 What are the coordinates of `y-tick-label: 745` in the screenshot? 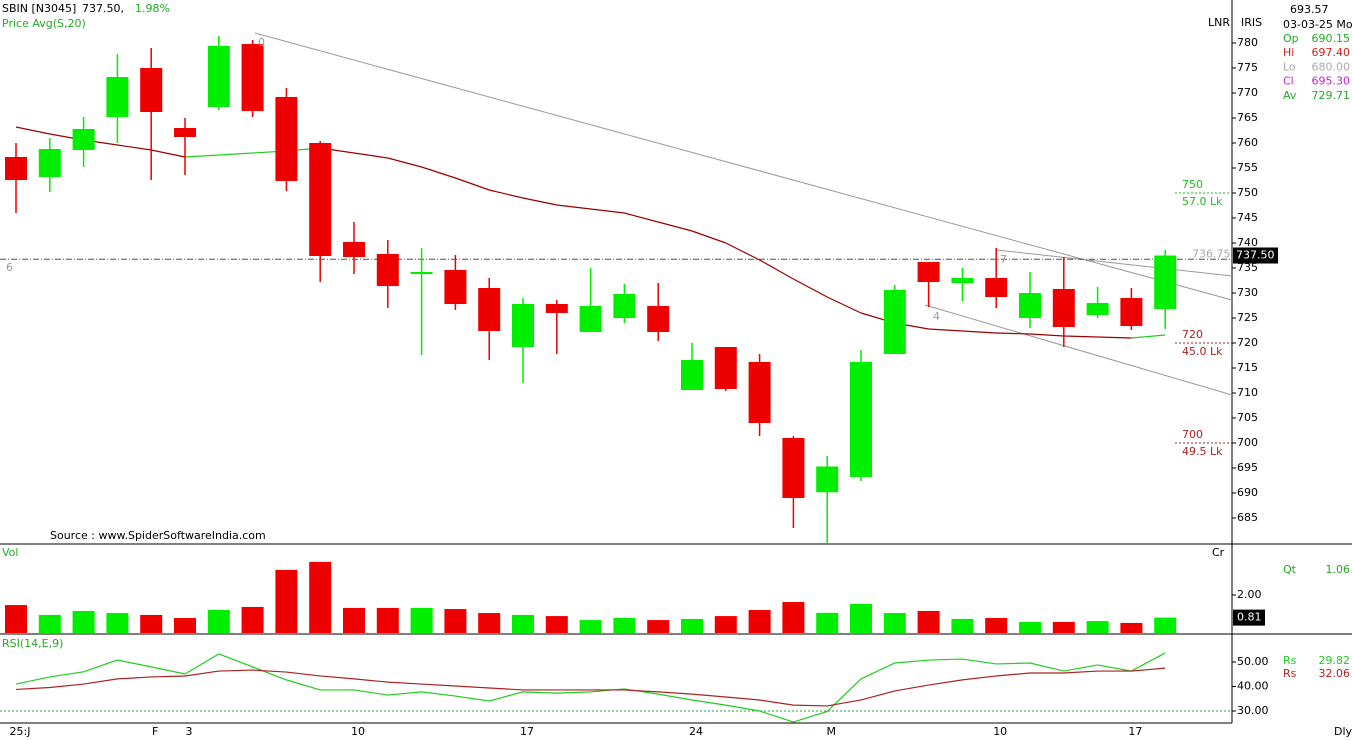 It's located at (1247, 217).